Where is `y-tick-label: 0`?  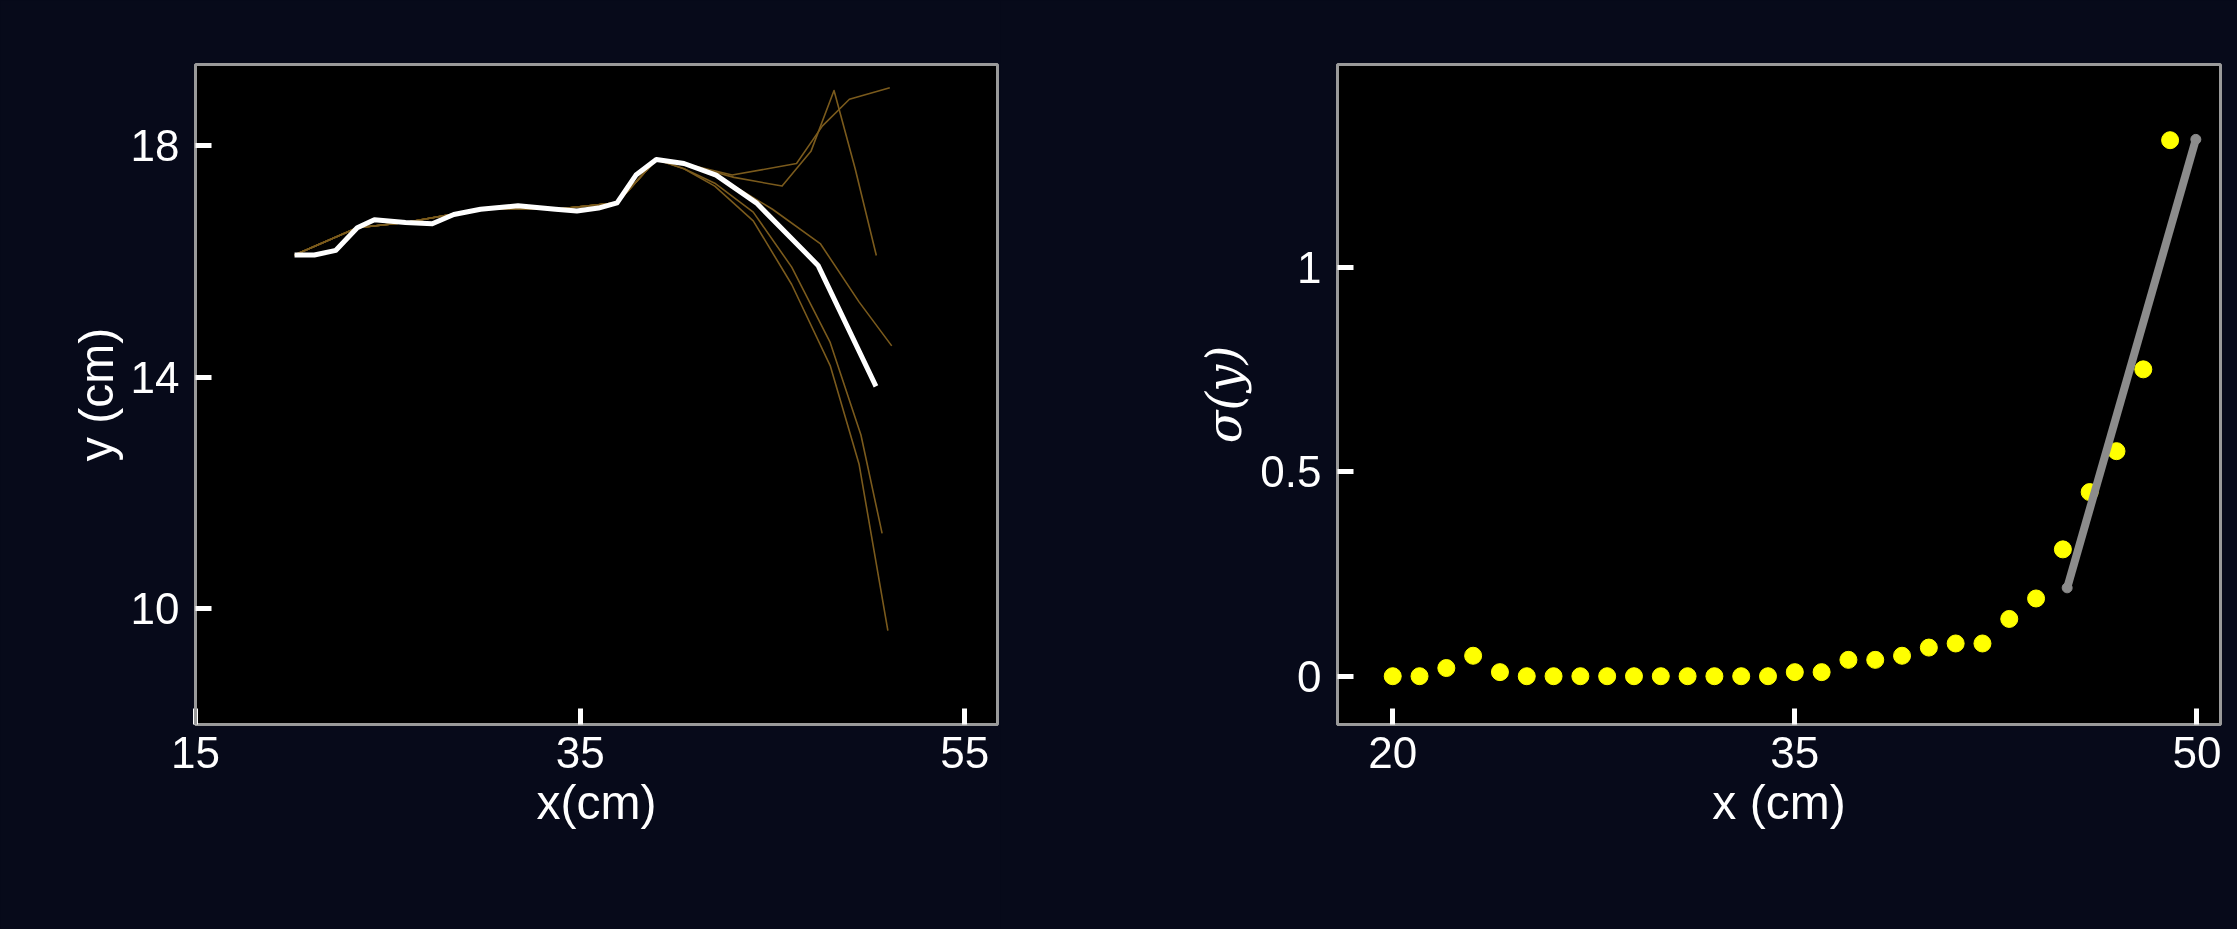 y-tick-label: 0 is located at coordinates (1309, 676).